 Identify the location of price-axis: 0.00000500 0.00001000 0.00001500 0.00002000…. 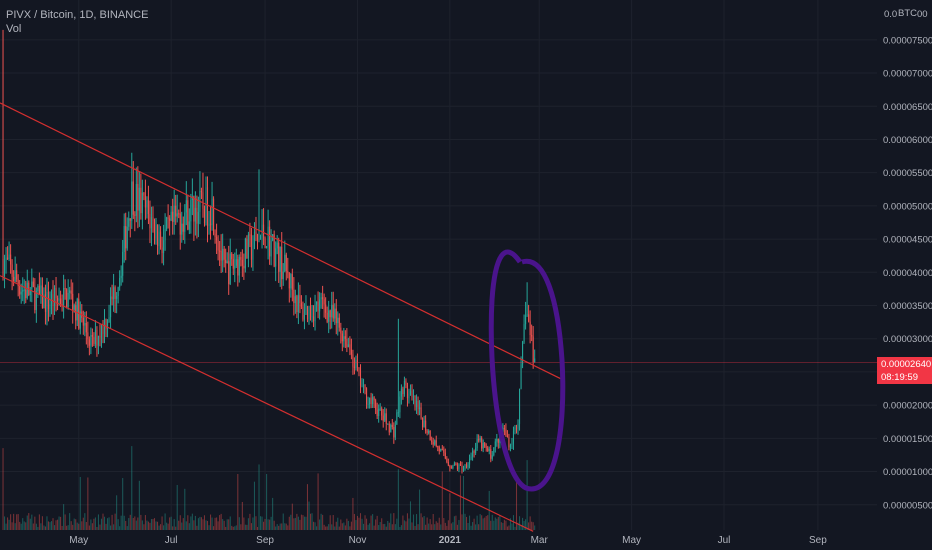
(904, 275).